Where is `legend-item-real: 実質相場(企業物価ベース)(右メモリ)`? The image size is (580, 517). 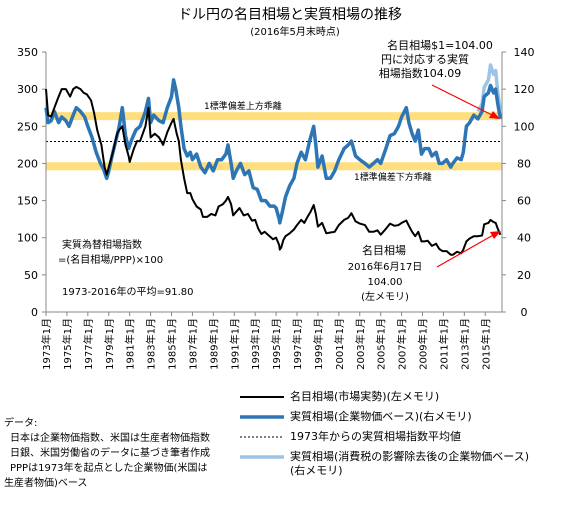
legend-item-real: 実質相場(企業物価ベース)(右メモリ) is located at coordinates (408, 416).